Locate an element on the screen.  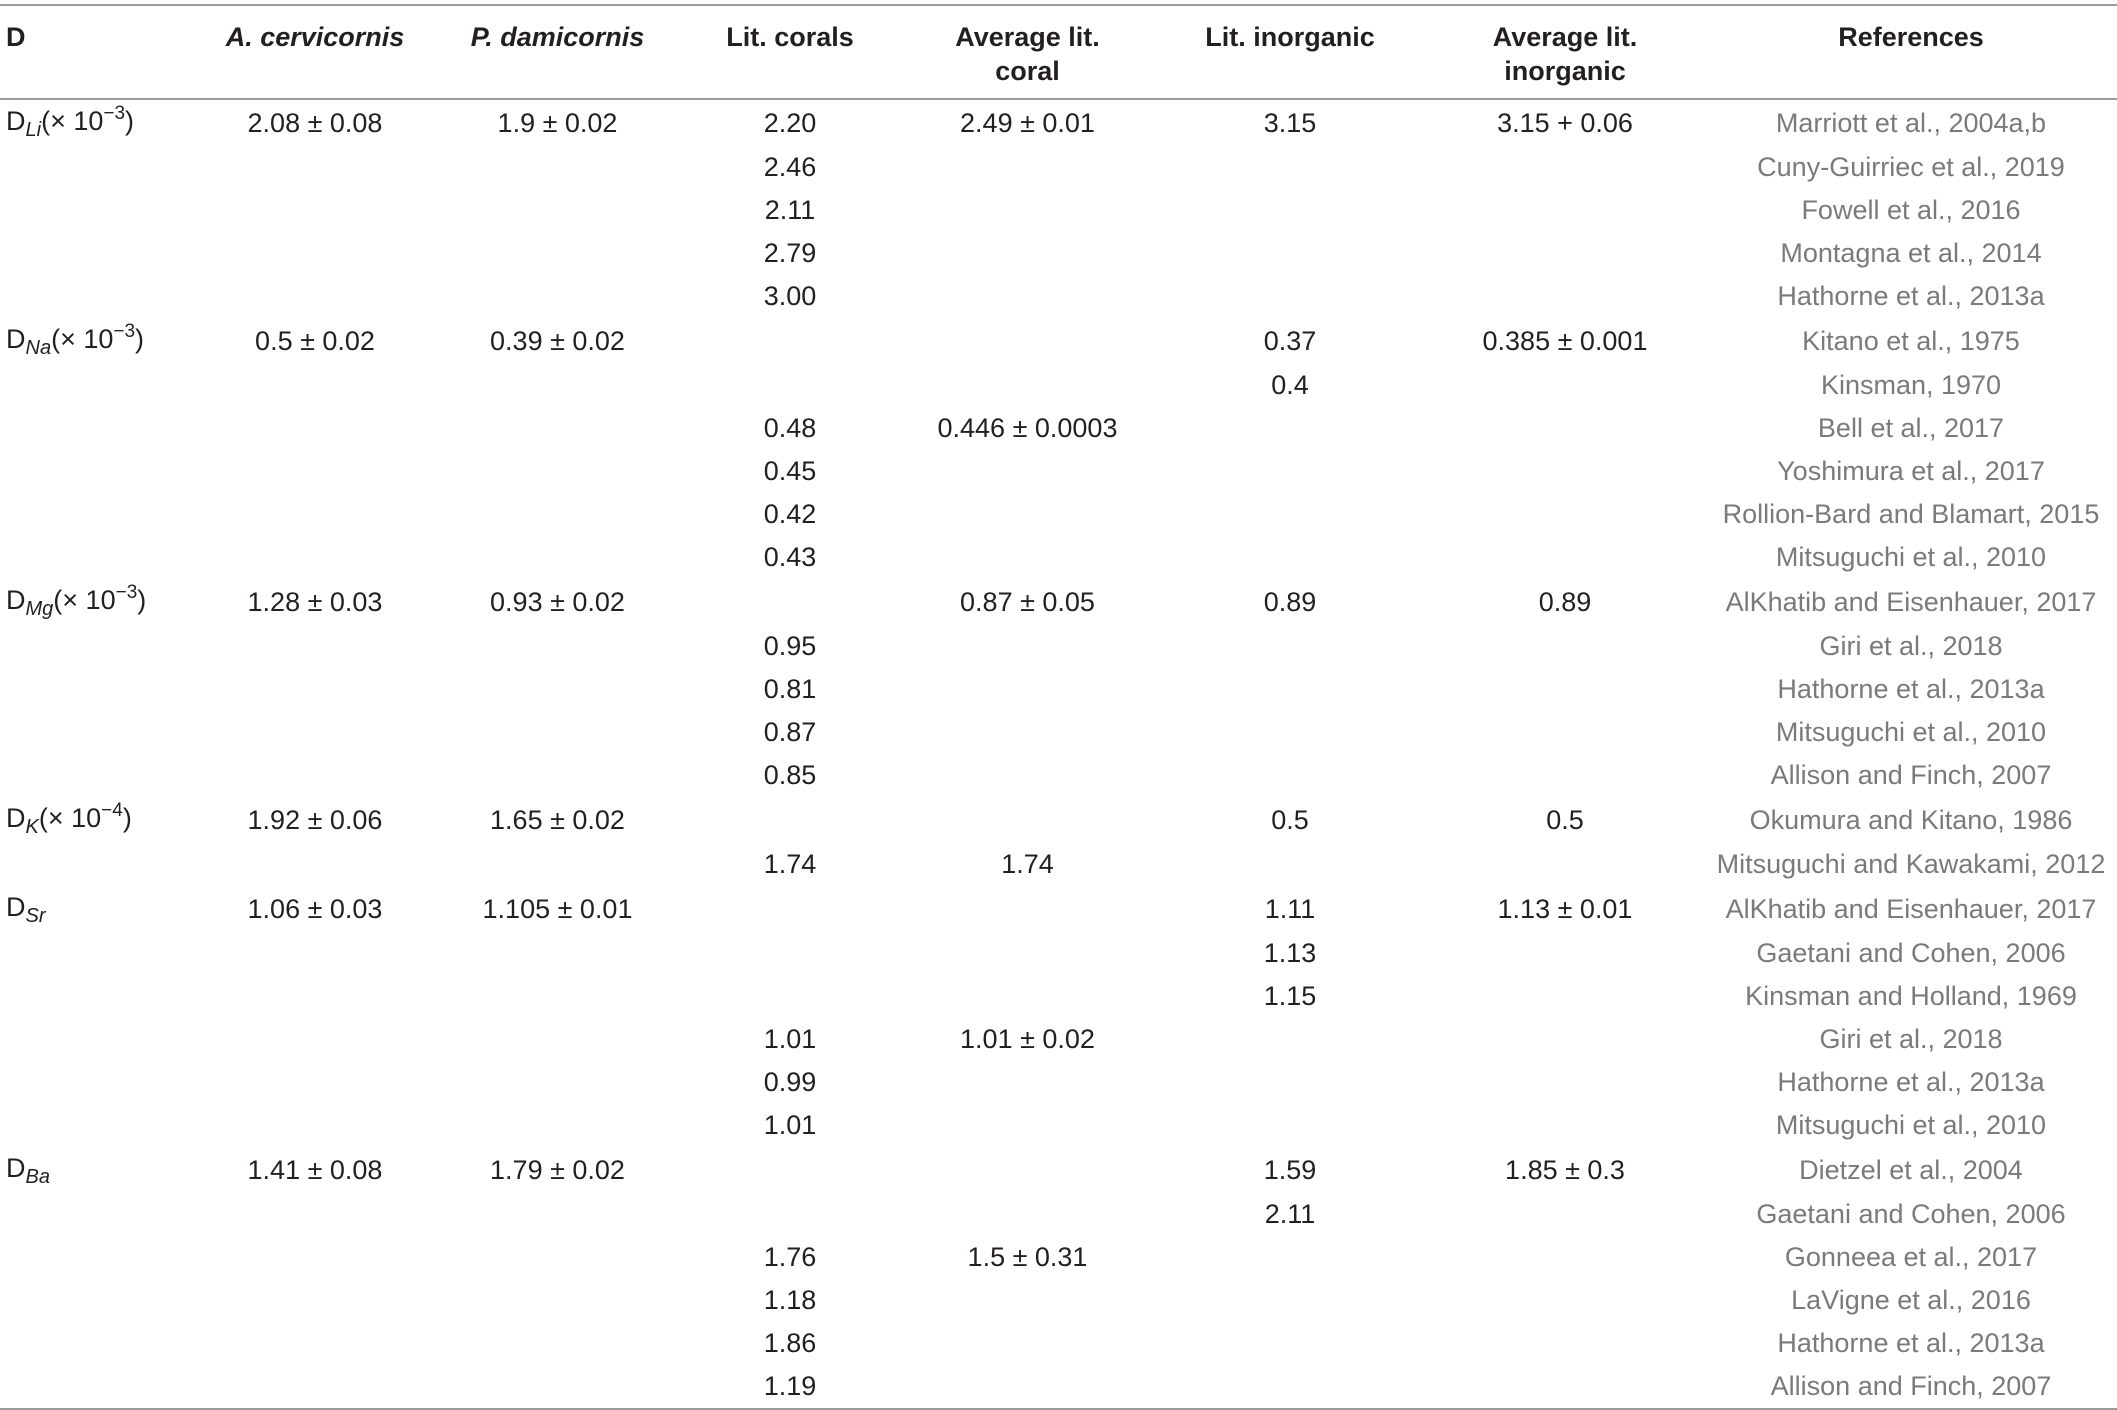
header-average-lit-inorganic: Average lit. inorganic is located at coordinates (1565, 52).